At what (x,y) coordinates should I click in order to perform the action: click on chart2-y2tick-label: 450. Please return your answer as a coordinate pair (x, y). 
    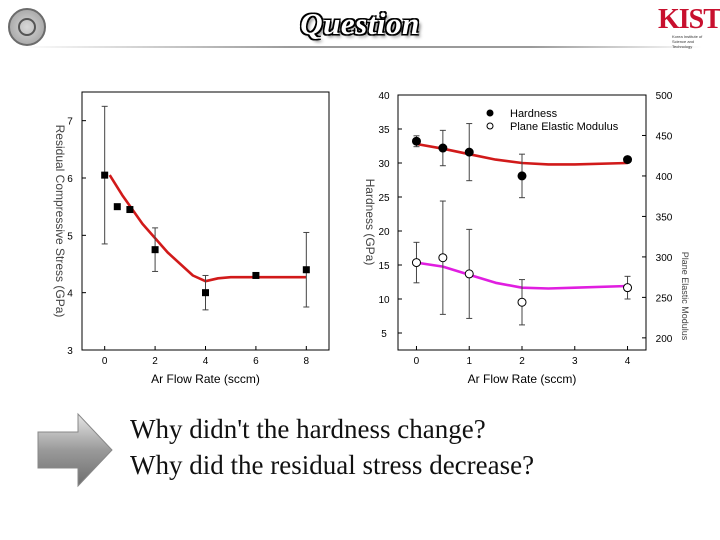
    Looking at the image, I should click on (664, 136).